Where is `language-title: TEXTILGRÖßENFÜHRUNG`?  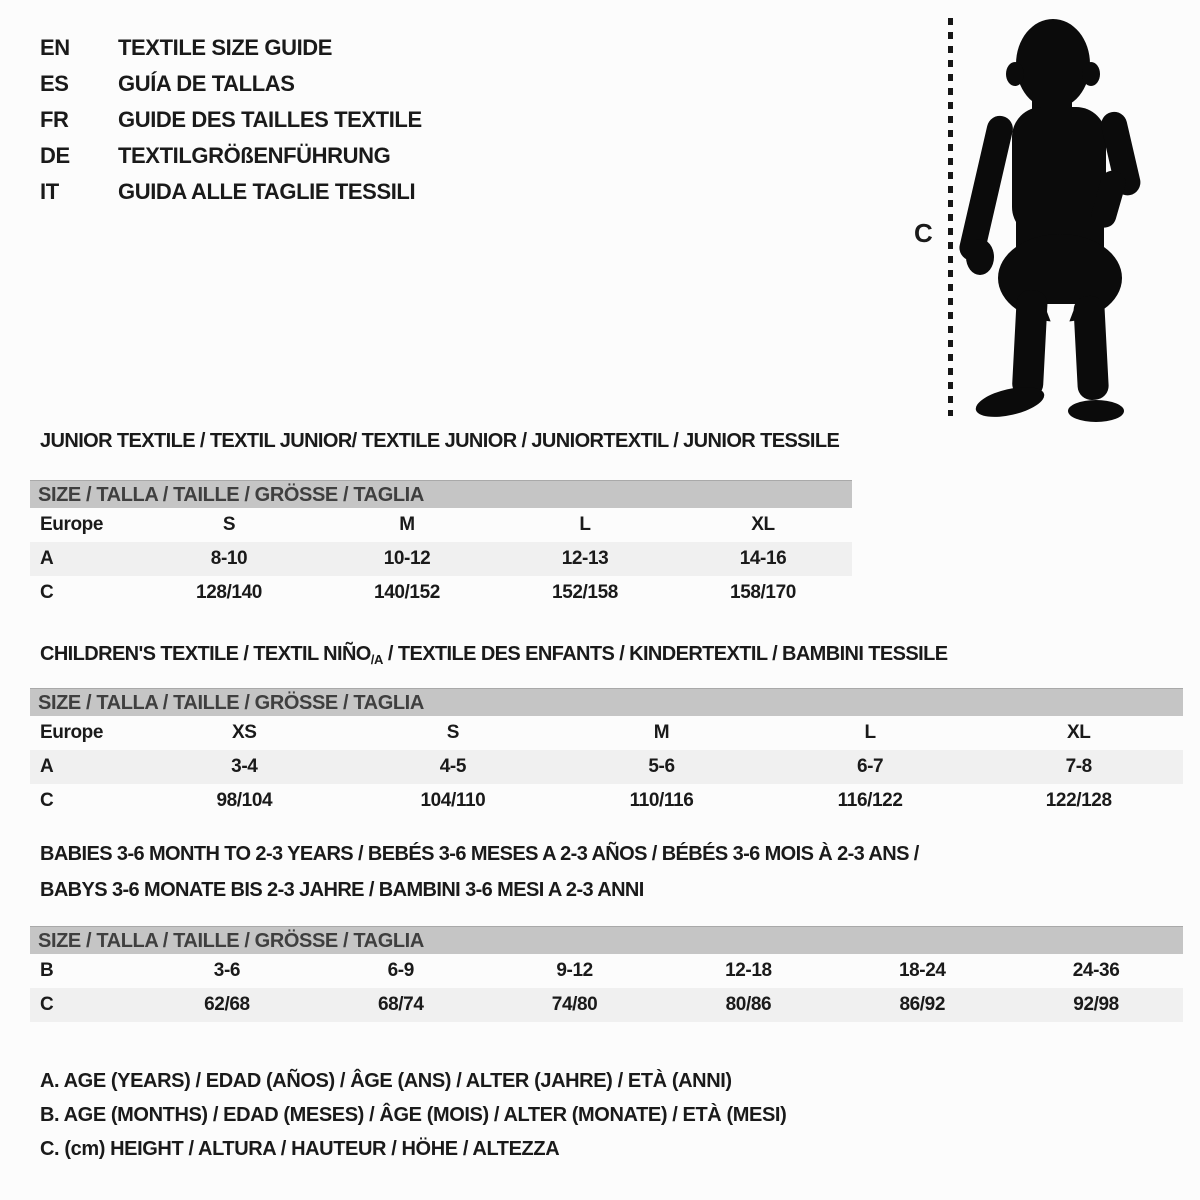 language-title: TEXTILGRÖßENFÜHRUNG is located at coordinates (254, 155).